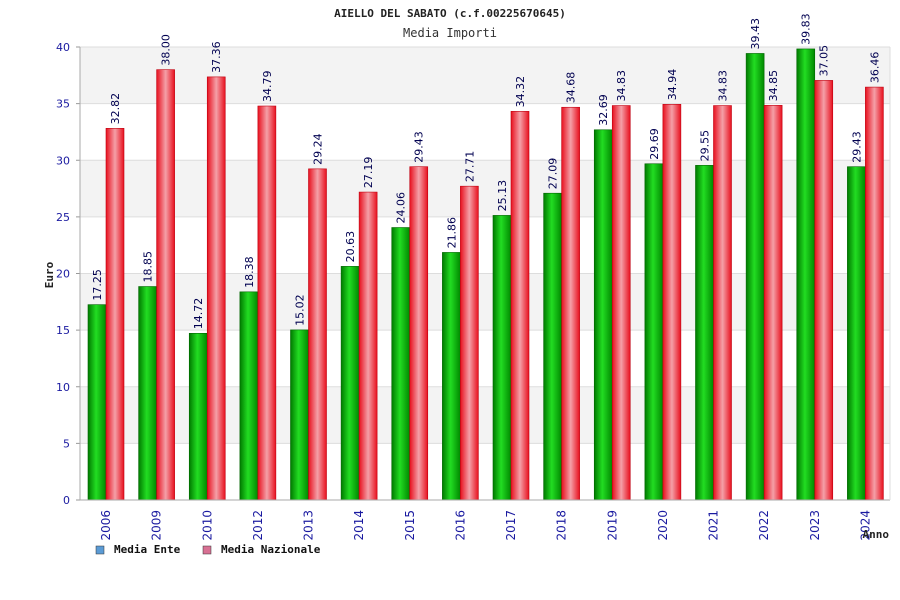 This screenshot has height=600, width=900. What do you see at coordinates (66, 443) in the screenshot?
I see `y-tick-label: 5` at bounding box center [66, 443].